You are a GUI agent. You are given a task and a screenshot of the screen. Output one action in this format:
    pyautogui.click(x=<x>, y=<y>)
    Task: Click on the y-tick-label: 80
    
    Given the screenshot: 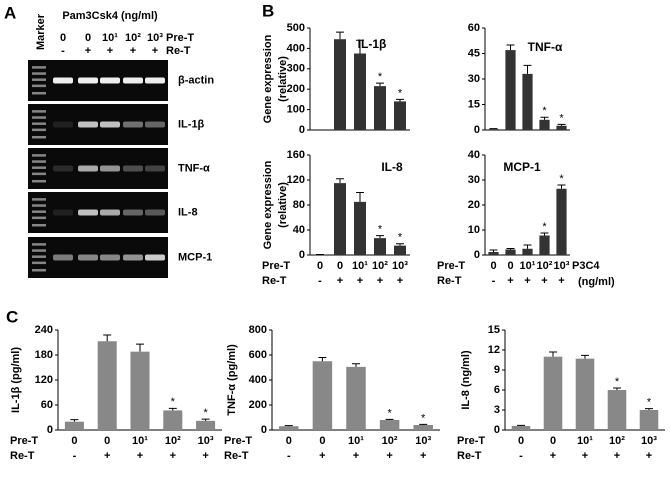 What is the action you would take?
    pyautogui.click(x=299, y=205)
    